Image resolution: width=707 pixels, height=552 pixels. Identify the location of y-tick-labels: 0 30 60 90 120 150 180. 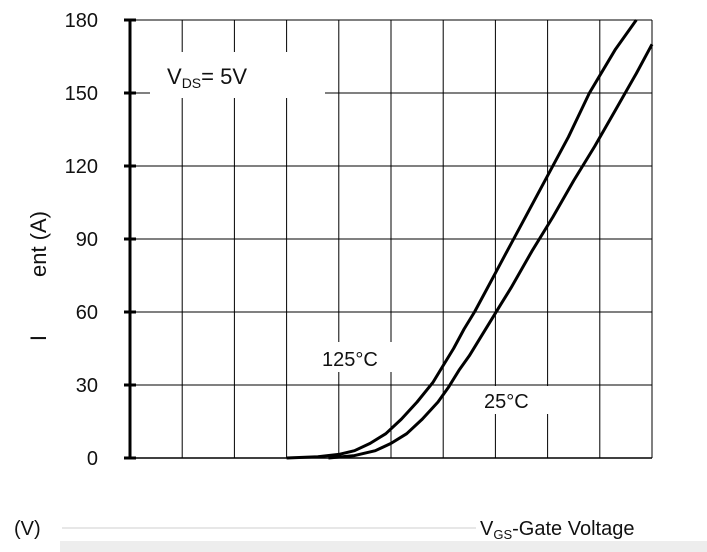
(100, 240).